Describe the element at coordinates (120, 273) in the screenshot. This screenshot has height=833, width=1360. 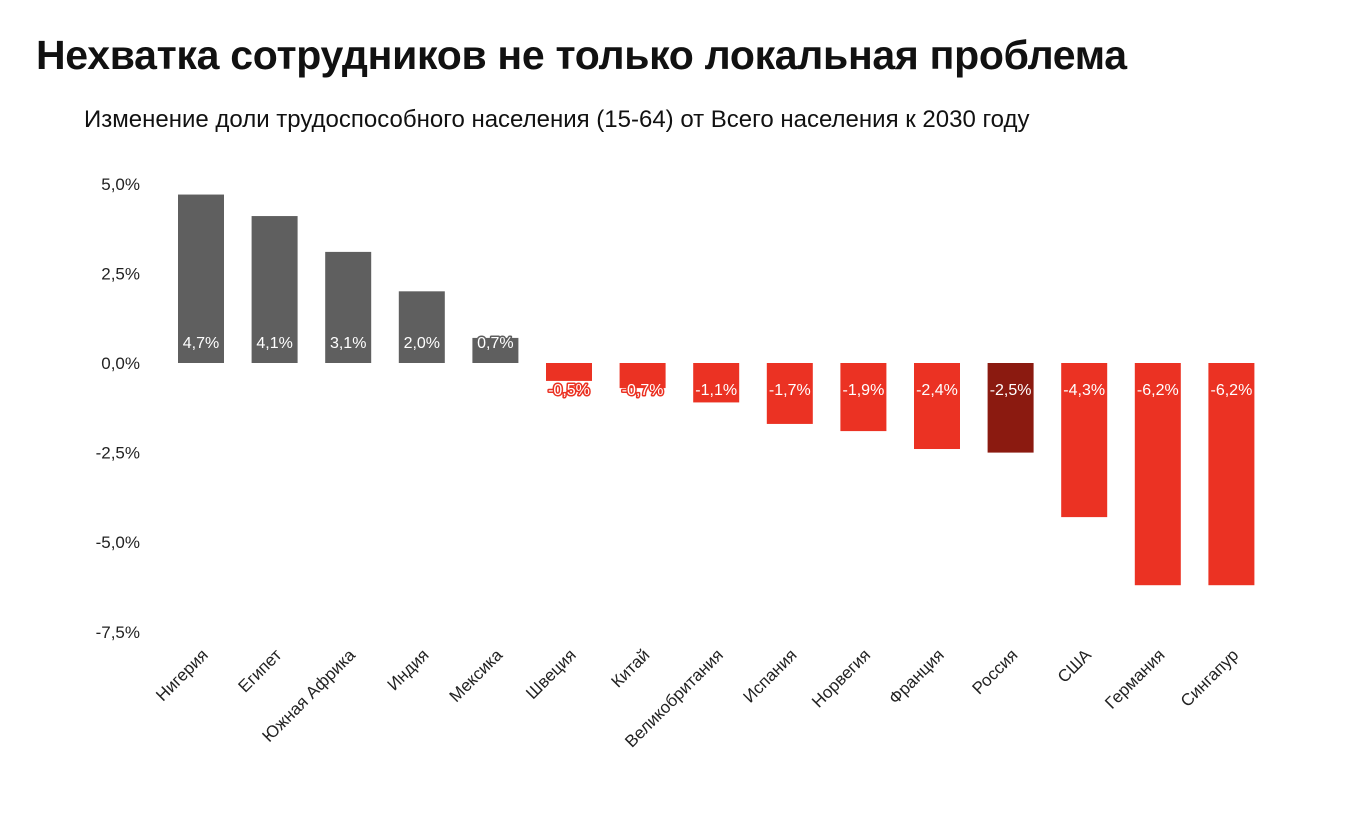
I see `y-tick-label: 2,5%` at that location.